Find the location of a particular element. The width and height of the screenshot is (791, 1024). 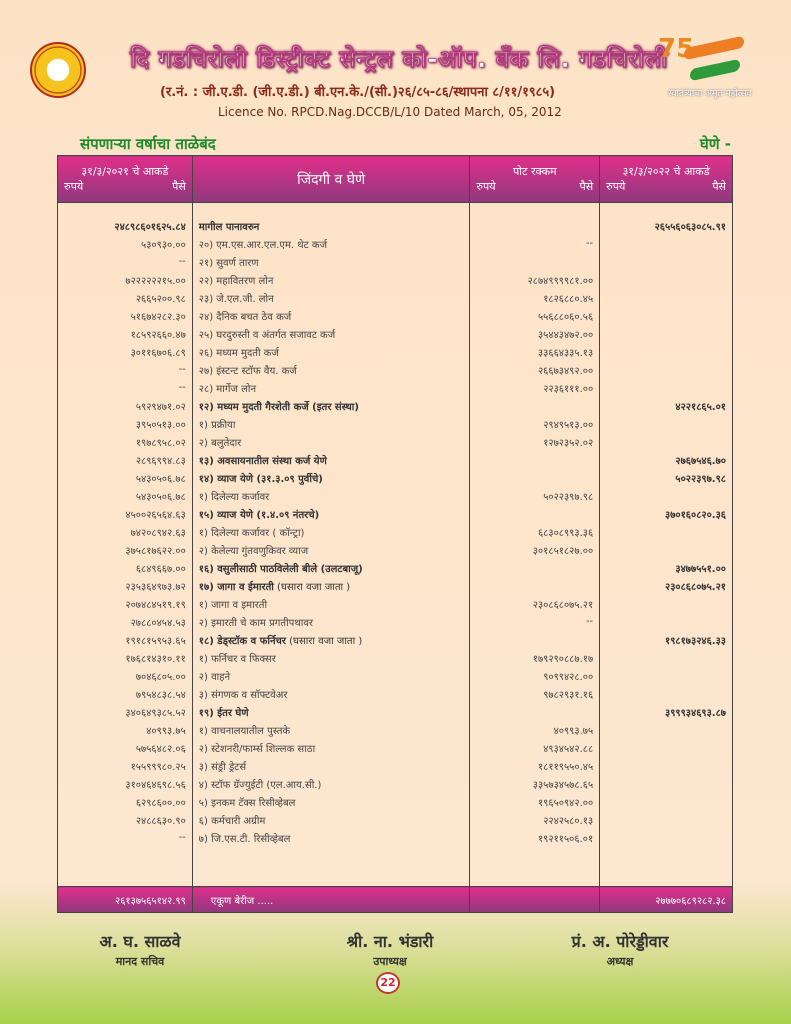

particulars-note: (घसारा वजा जाता ) is located at coordinates (324, 641).